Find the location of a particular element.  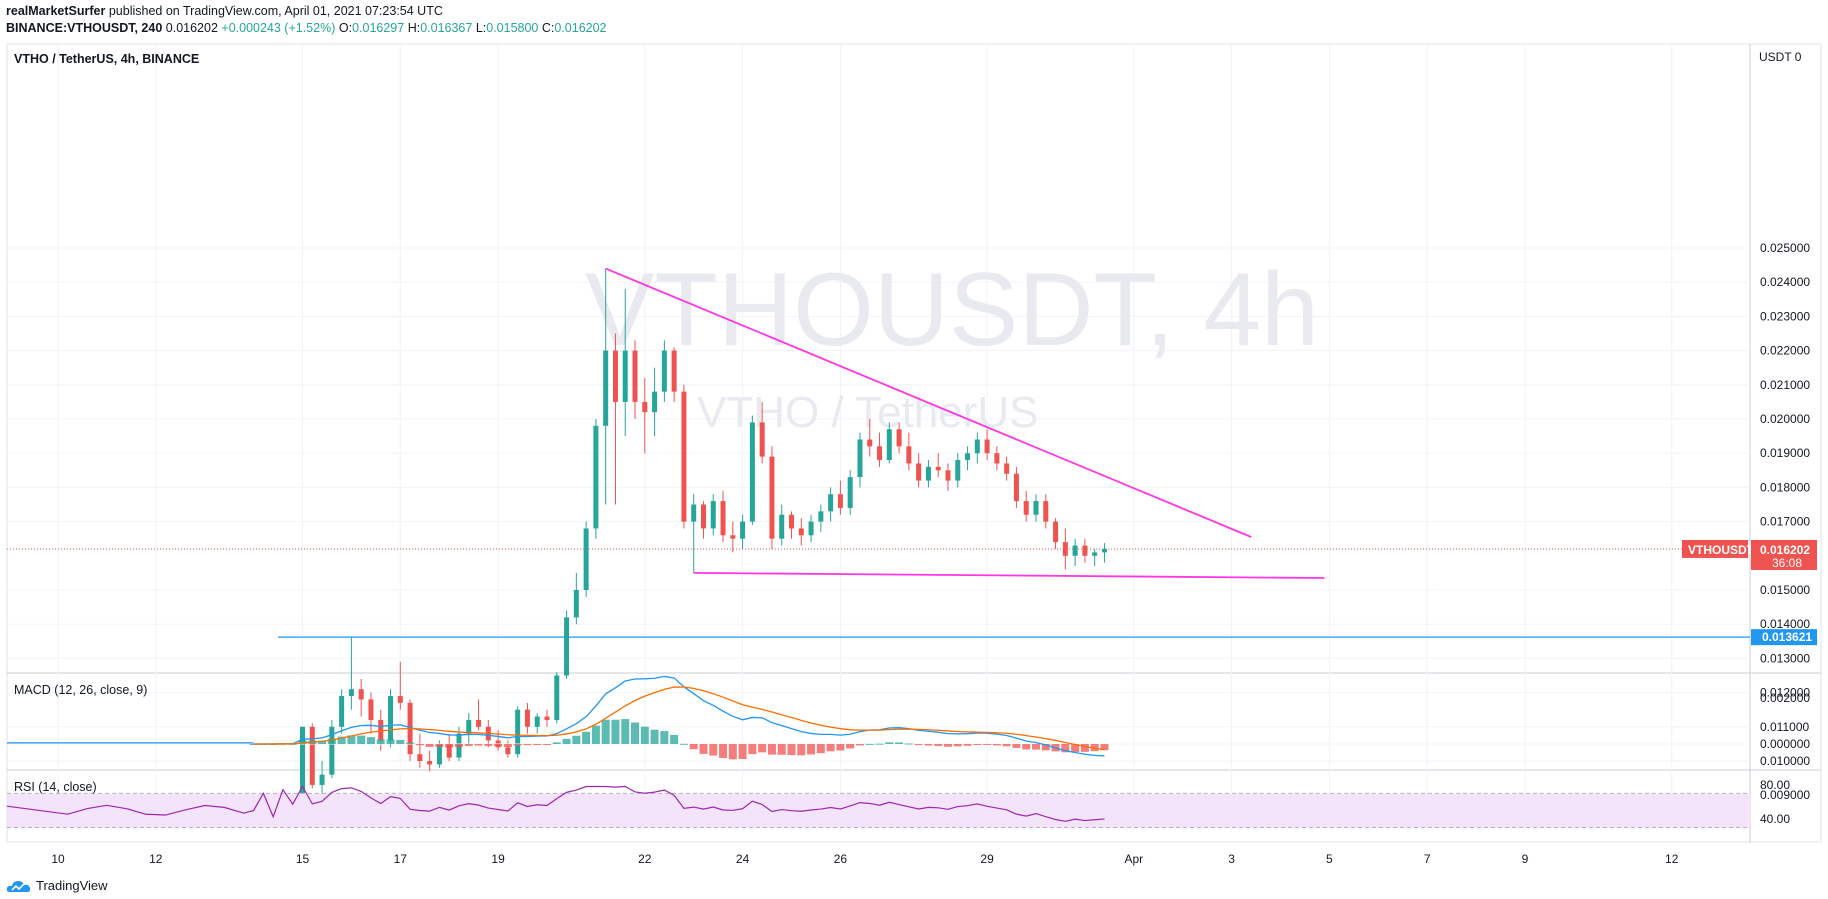

rsi-band is located at coordinates (878, 810).